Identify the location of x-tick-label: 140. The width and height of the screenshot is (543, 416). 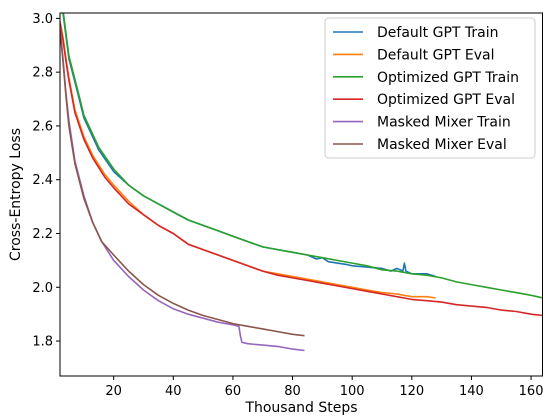
(471, 391).